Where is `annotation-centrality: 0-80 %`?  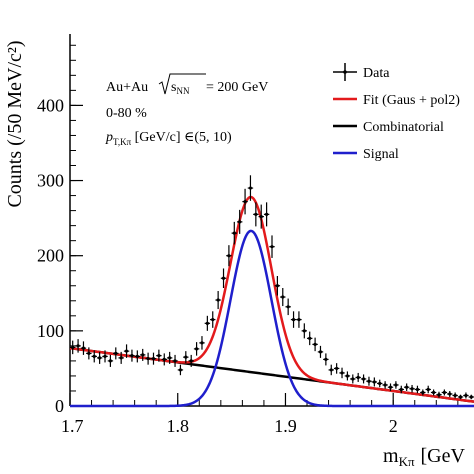
annotation-centrality: 0-80 % is located at coordinates (126, 113).